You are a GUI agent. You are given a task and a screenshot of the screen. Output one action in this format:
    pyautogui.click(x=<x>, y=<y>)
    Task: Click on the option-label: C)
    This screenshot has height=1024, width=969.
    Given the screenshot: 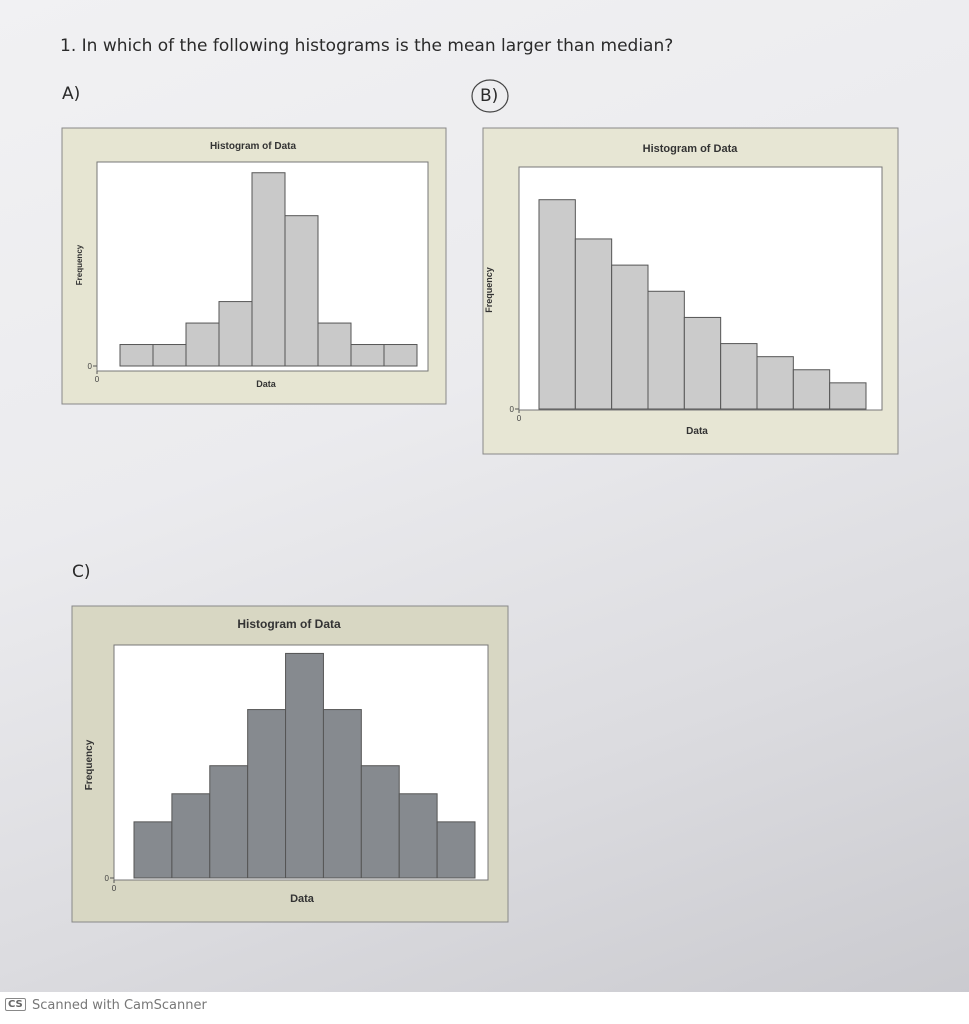 What is the action you would take?
    pyautogui.click(x=81, y=572)
    